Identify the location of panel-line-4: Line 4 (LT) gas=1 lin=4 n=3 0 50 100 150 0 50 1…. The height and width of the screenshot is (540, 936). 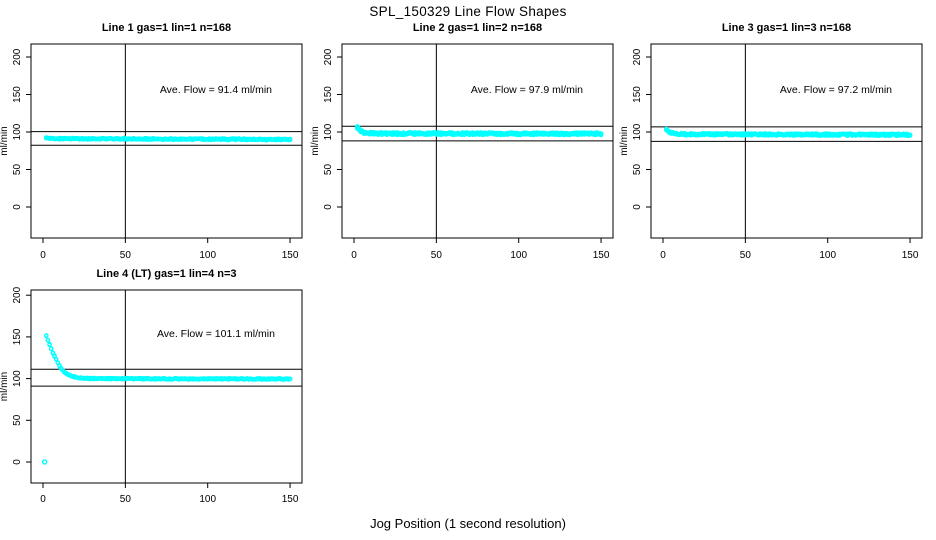
(151, 386).